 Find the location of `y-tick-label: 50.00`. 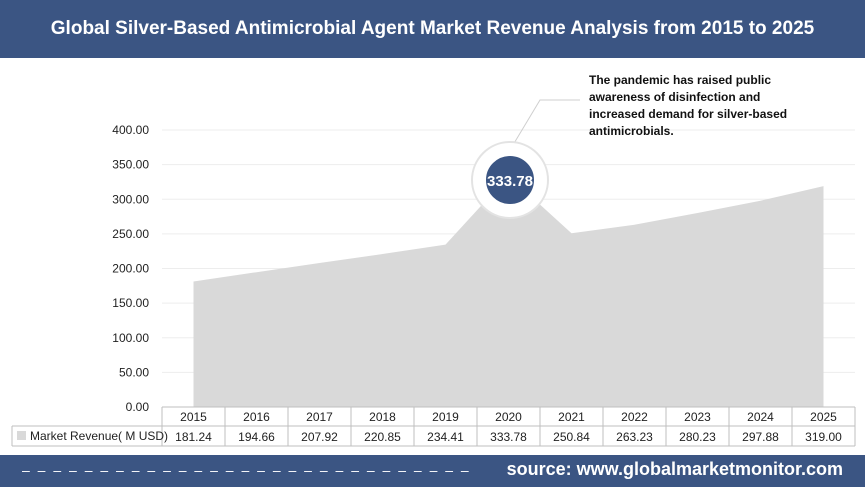

y-tick-label: 50.00 is located at coordinates (134, 372).